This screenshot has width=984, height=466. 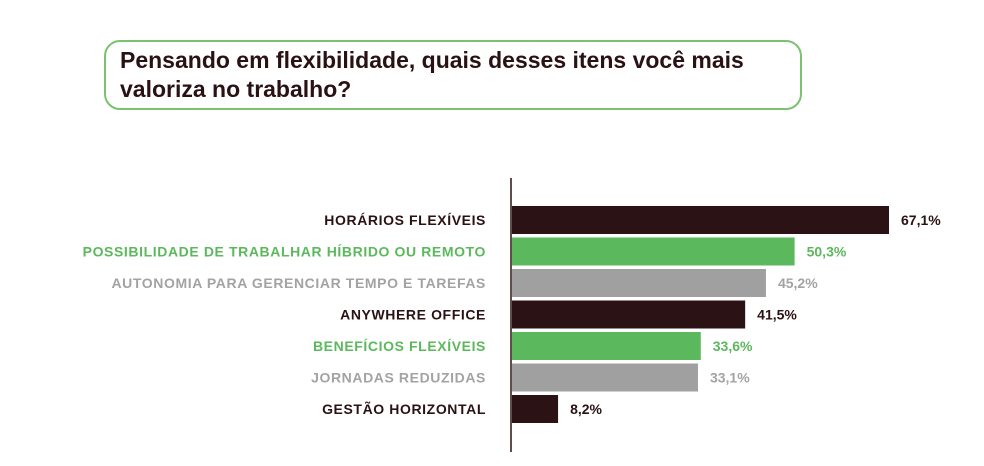 What do you see at coordinates (733, 346) in the screenshot?
I see `value-label-4: 33,6%` at bounding box center [733, 346].